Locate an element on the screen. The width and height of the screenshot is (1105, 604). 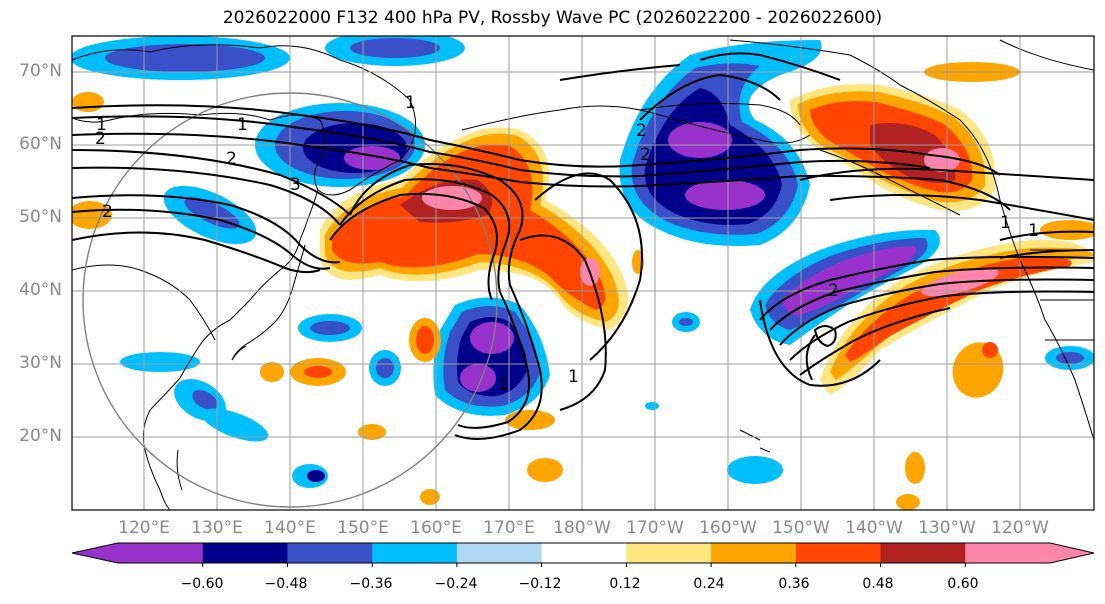
lon-label: 140°E is located at coordinates (290, 528).